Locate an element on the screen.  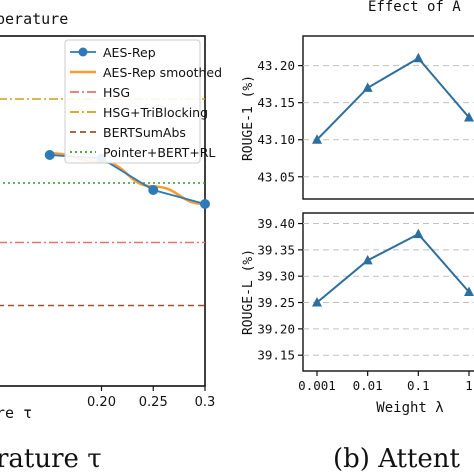
rouge1-y-ticks: 43.05 43.10 43.15 43.20 is located at coordinates (280, 121).